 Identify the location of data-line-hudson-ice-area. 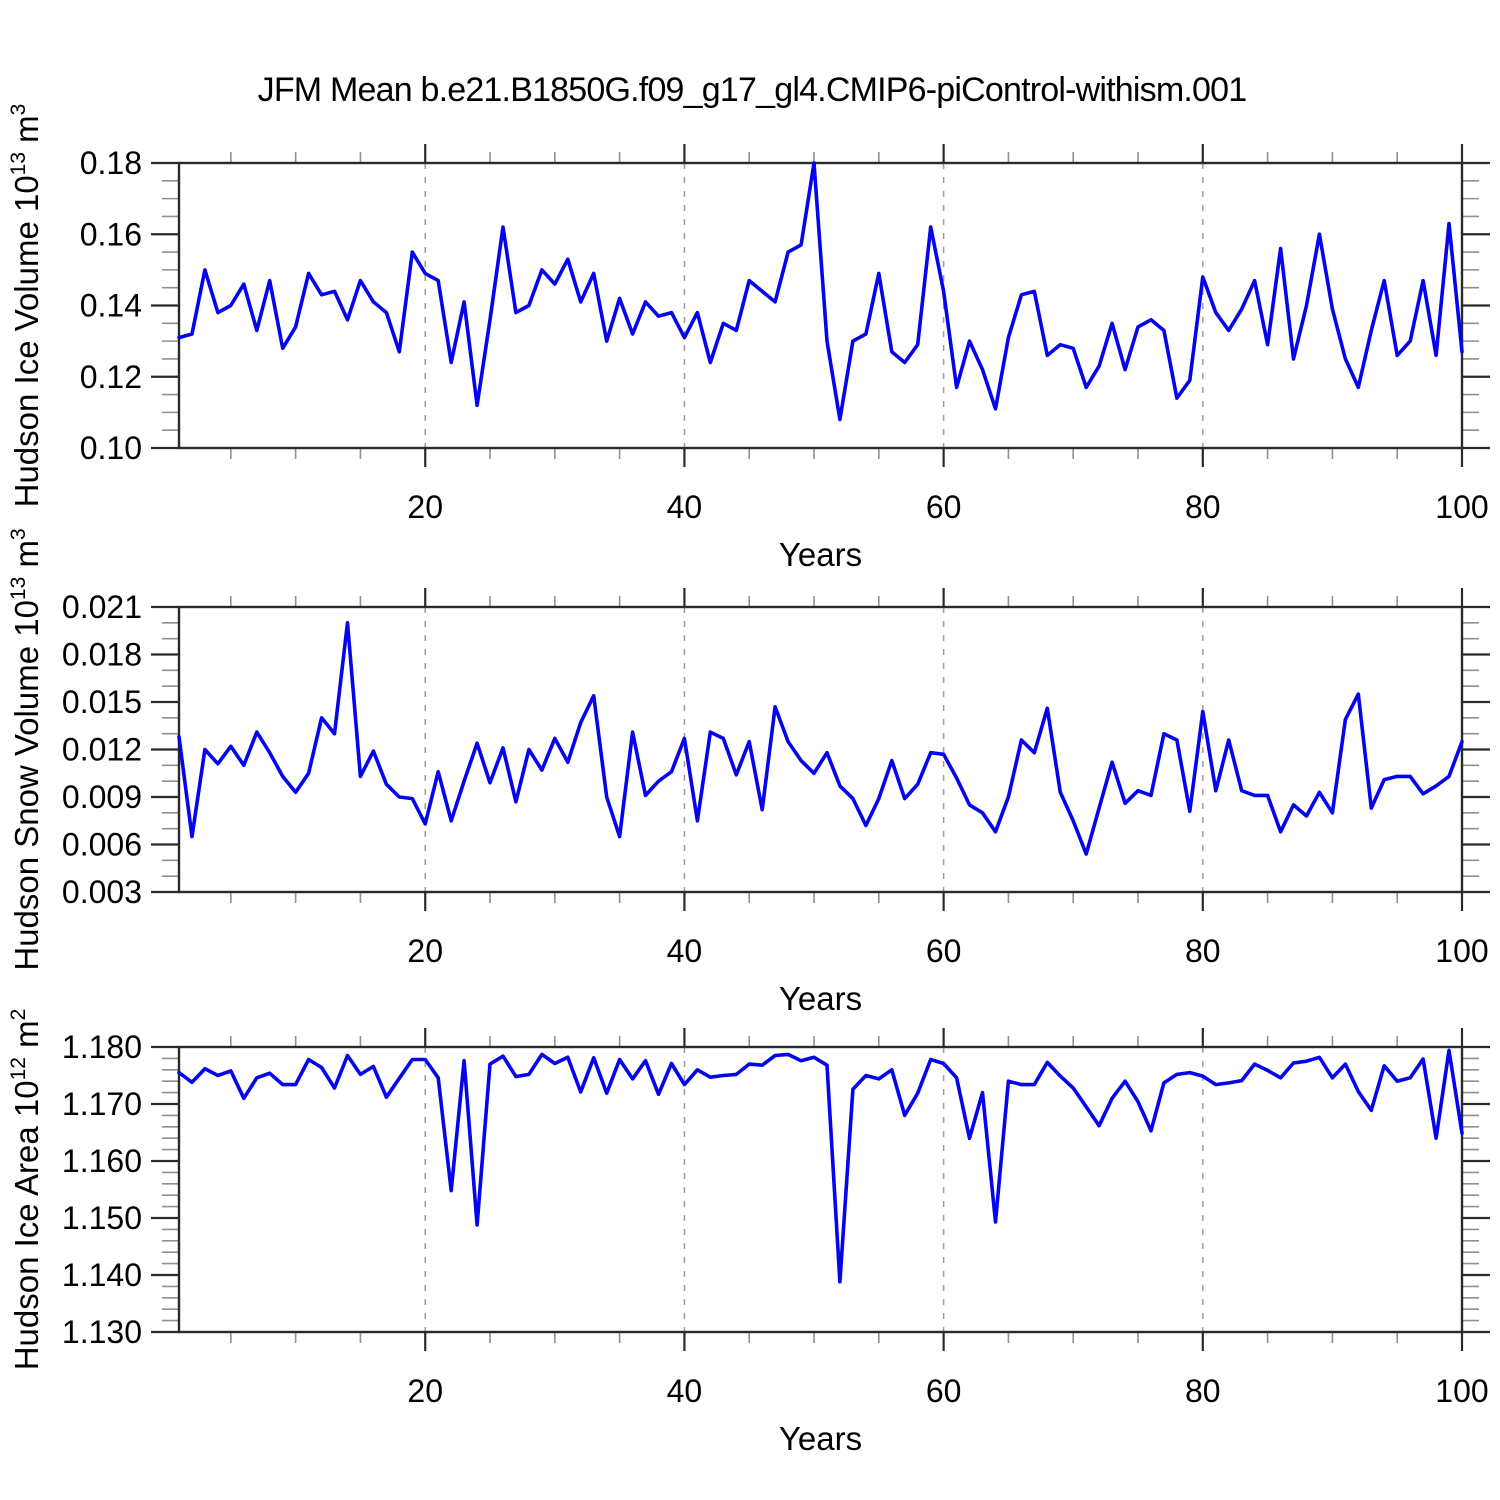
(820, 1166).